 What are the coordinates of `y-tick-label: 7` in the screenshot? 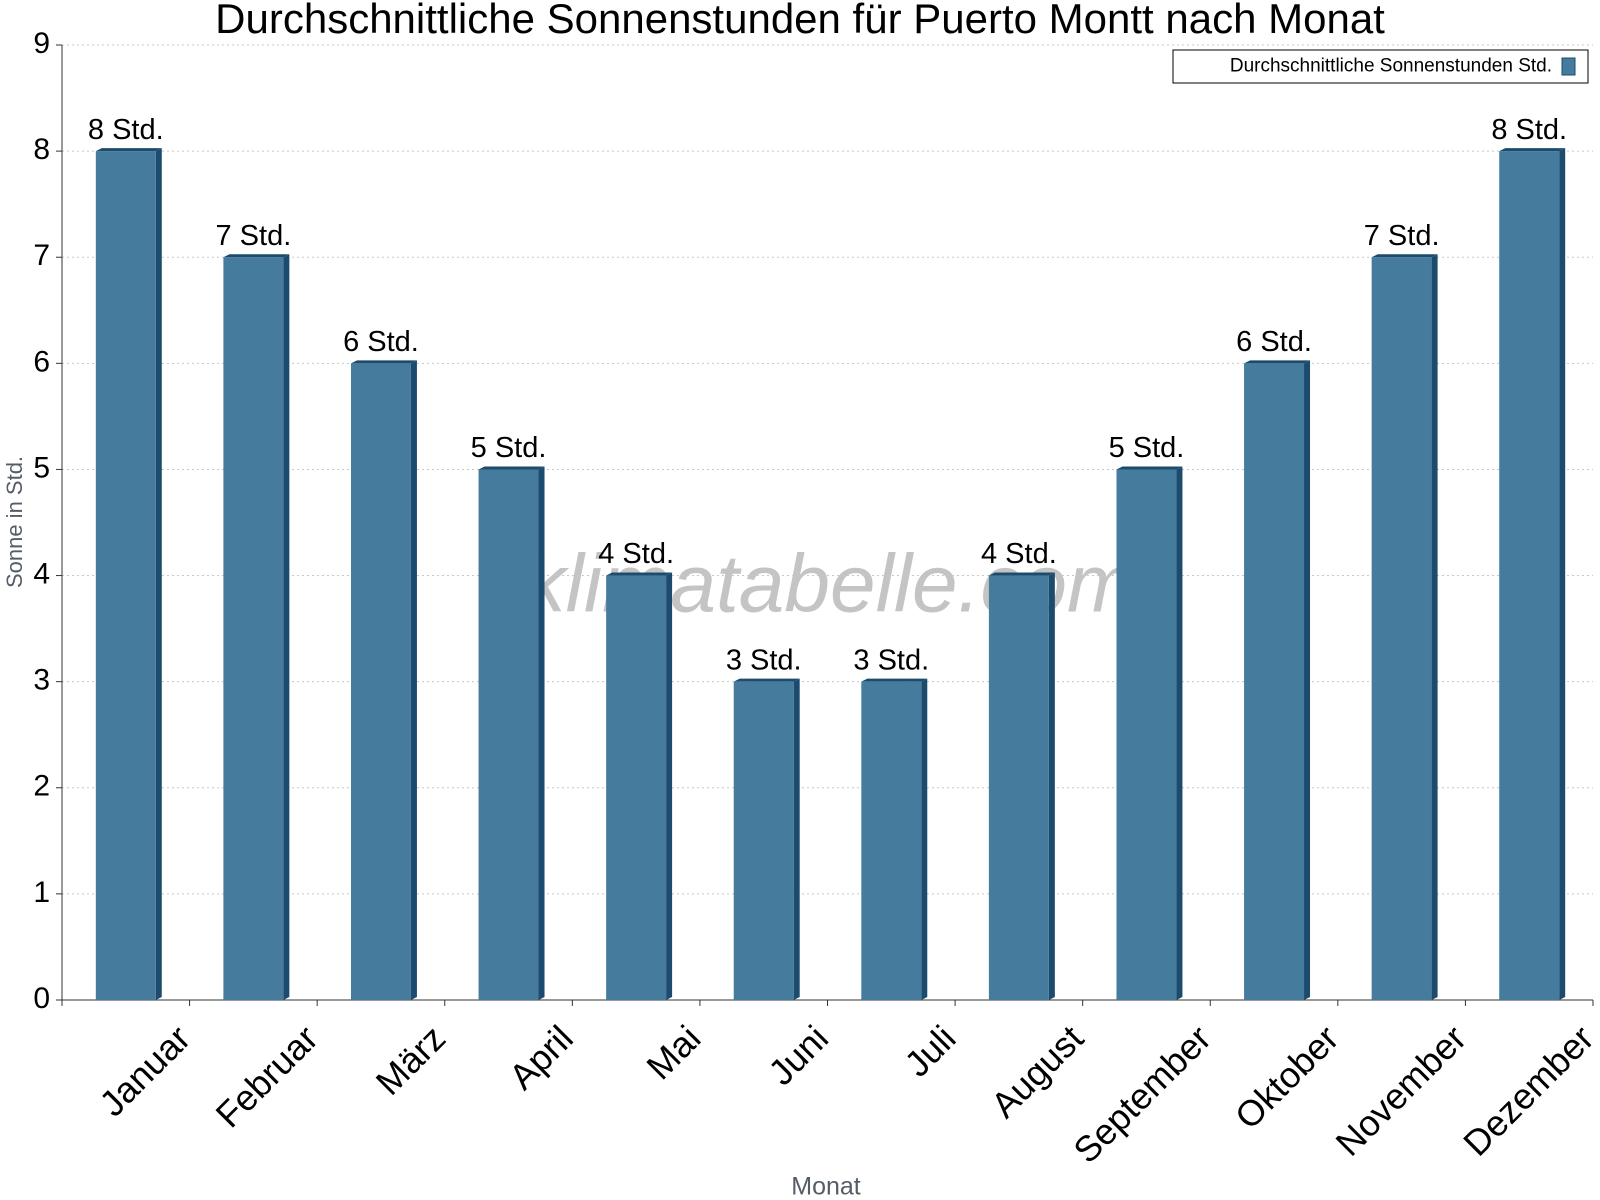 It's located at (41, 255).